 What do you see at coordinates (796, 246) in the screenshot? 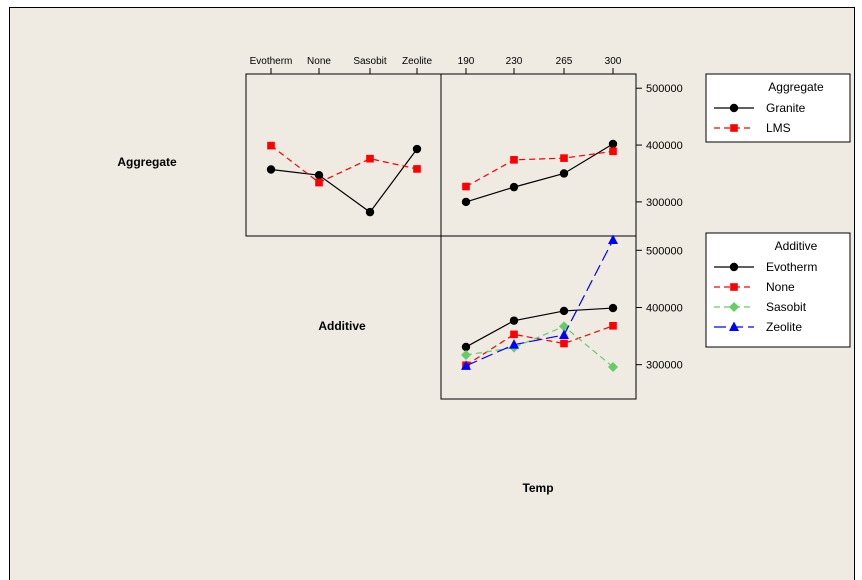
I see `legend-title: Additive` at bounding box center [796, 246].